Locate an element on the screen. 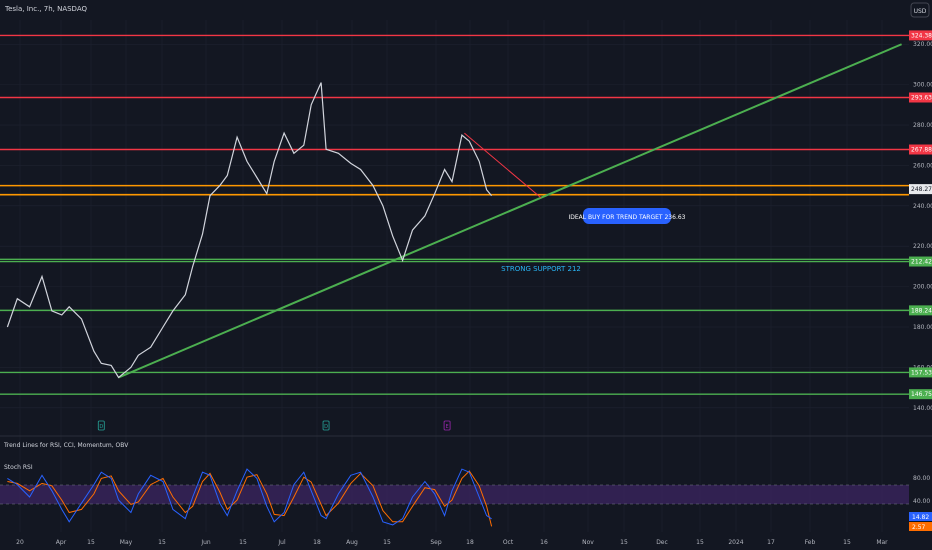  symbol-title: Tesla, Inc., 7h, NASDAQ is located at coordinates (45, 9).